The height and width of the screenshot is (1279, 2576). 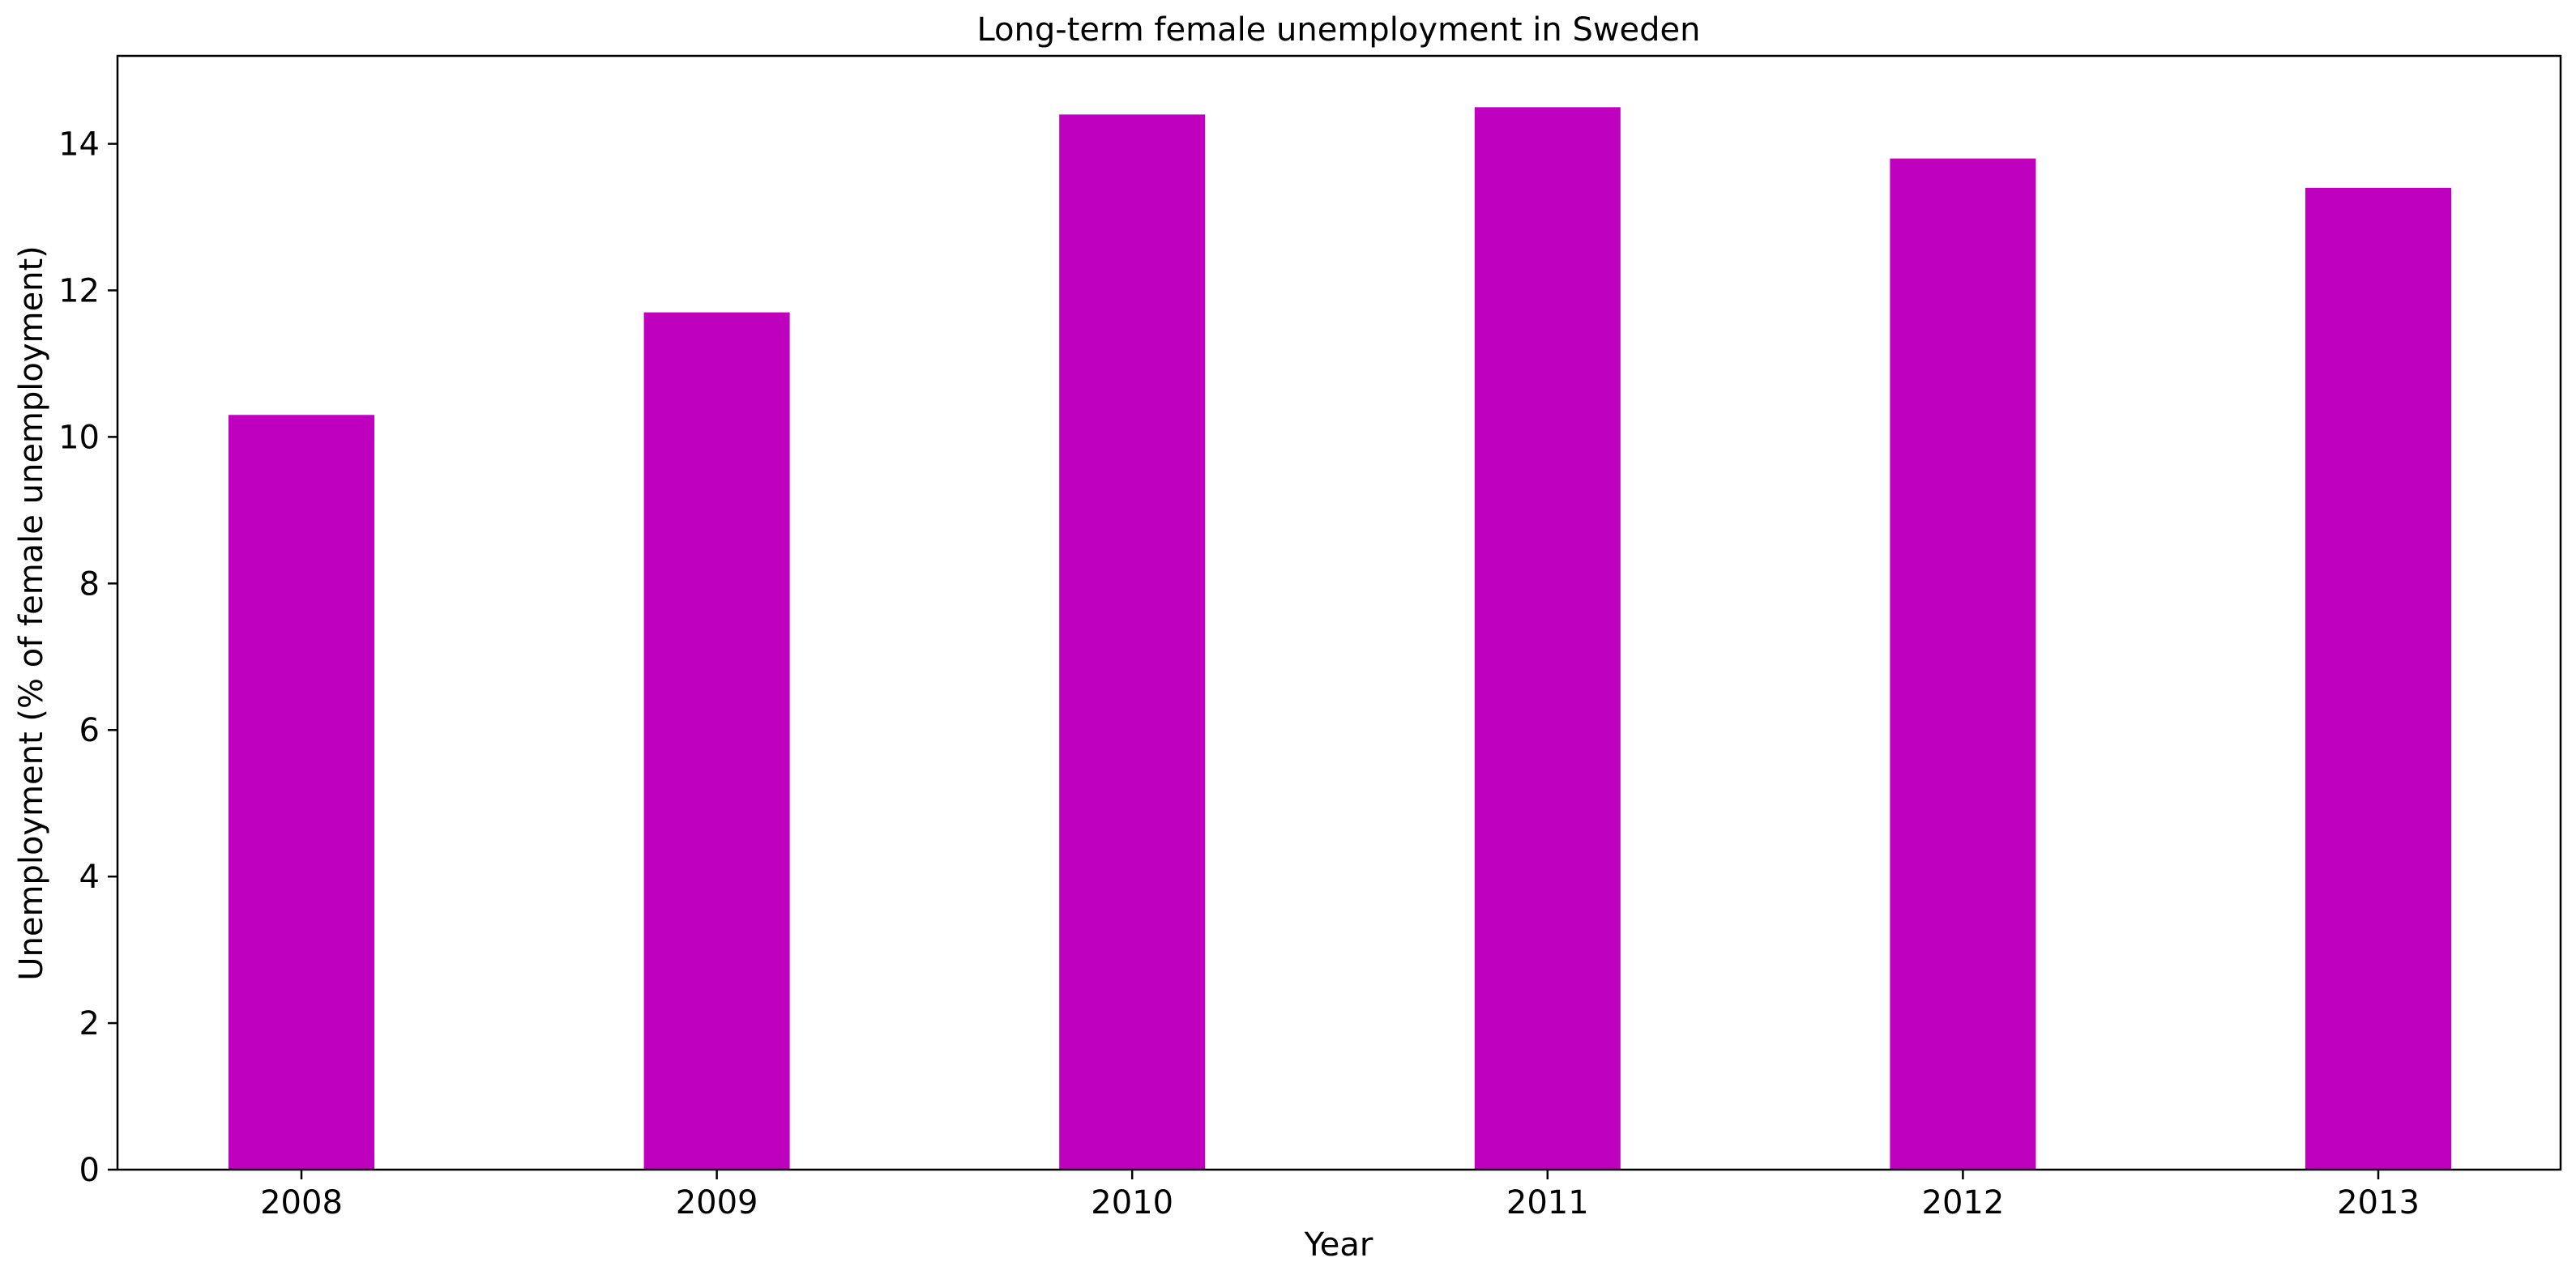 I want to click on x-axis-label: Year, so click(x=1338, y=1245).